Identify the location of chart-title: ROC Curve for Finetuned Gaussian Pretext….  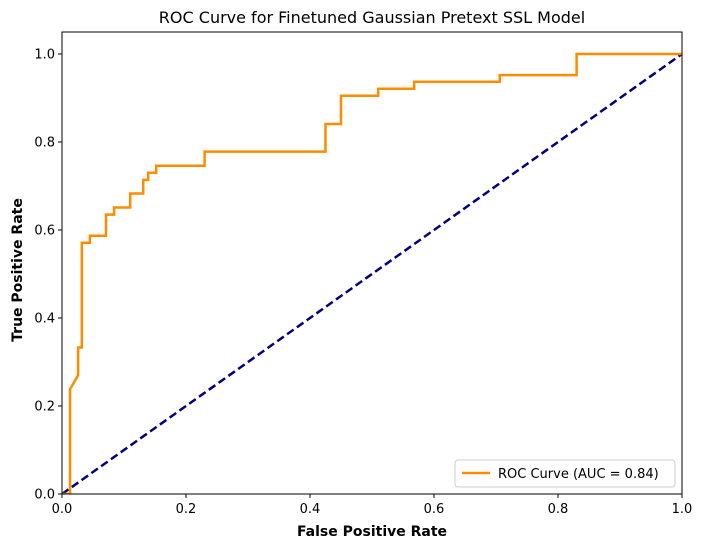
(372, 17).